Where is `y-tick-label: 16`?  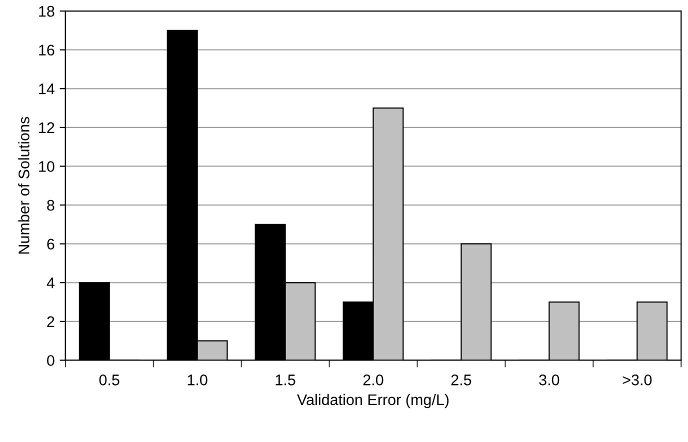
y-tick-label: 16 is located at coordinates (46, 50).